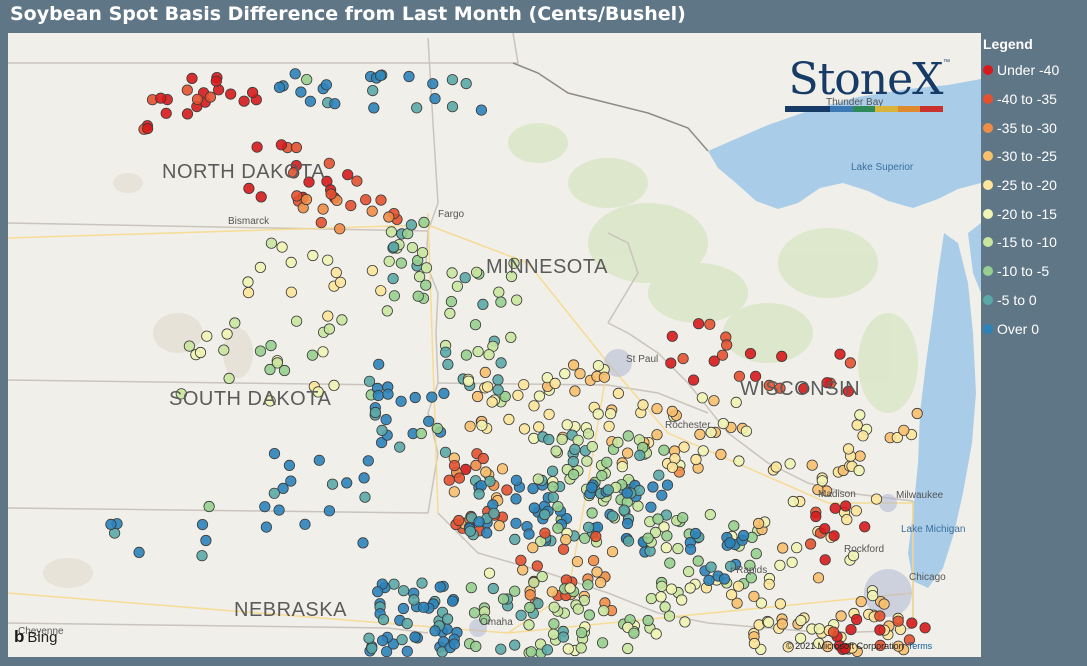 This screenshot has width=1087, height=666. Describe the element at coordinates (1035, 213) in the screenshot. I see `legend-item: -20 to -15` at that location.